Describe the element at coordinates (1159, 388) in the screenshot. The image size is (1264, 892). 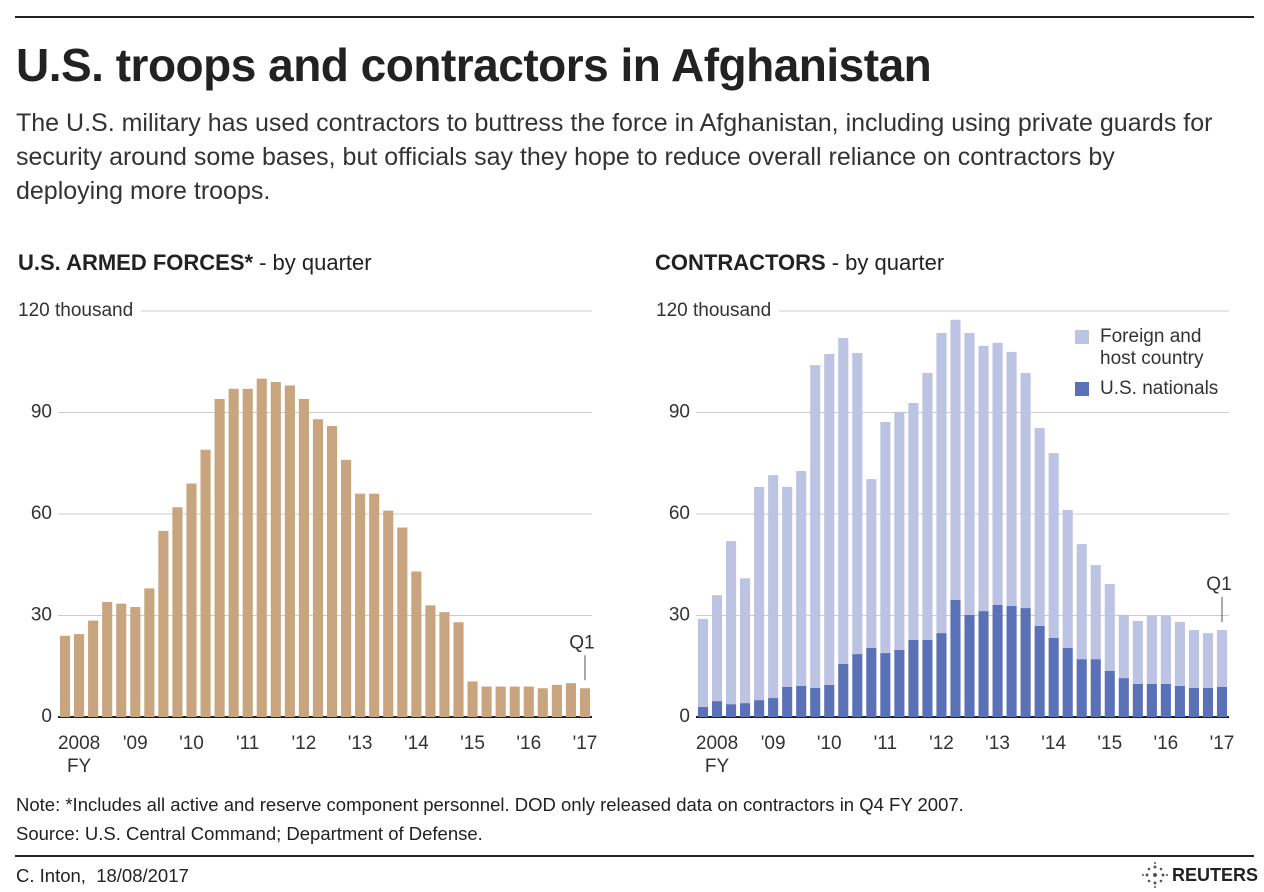
I see `legend-label: U.S. nationals` at that location.